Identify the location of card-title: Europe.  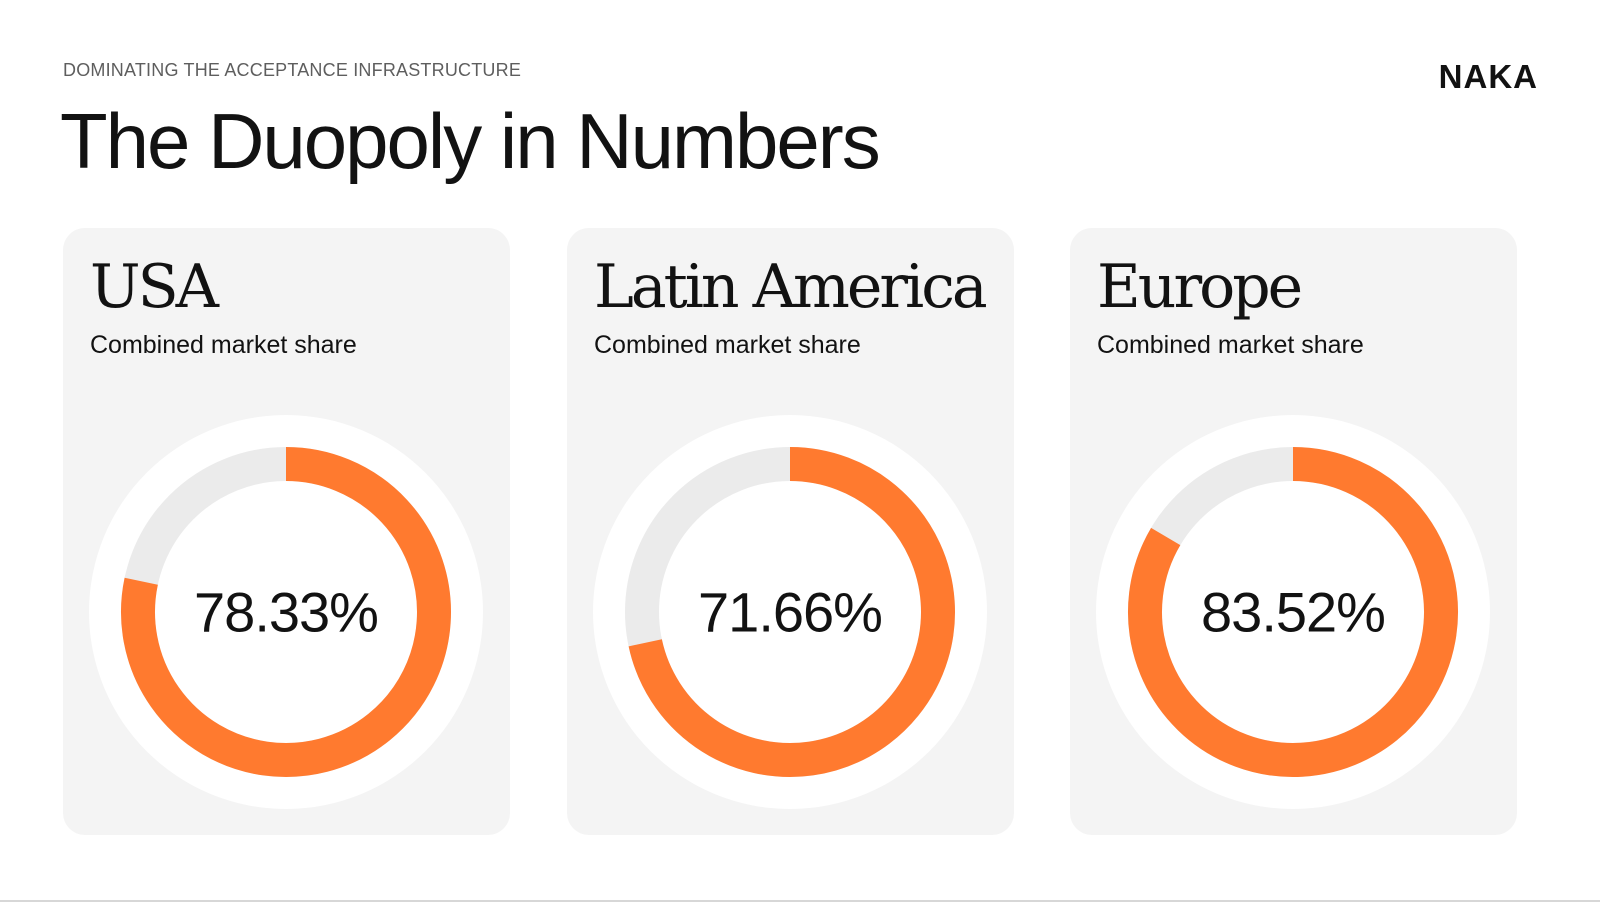
(1200, 287).